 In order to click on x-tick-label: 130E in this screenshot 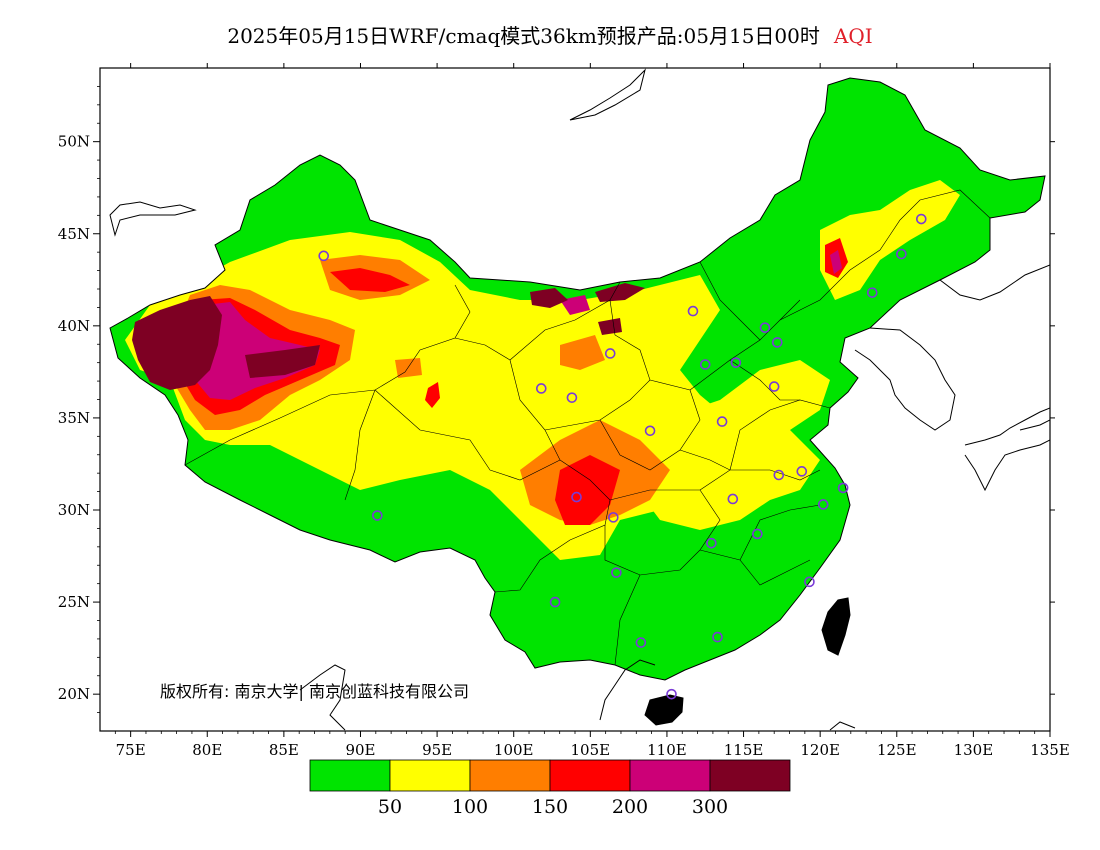, I will do `click(974, 750)`.